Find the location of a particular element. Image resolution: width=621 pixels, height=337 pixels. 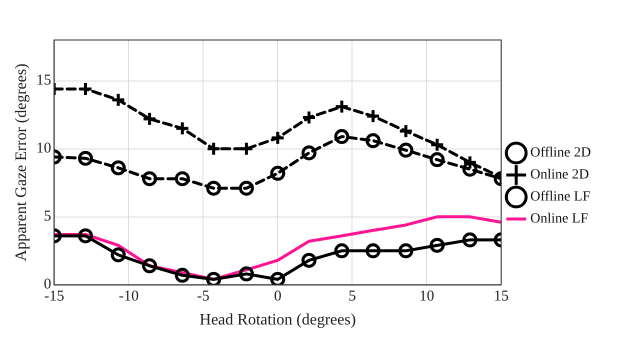

legend-label: Online 2D is located at coordinates (559, 175).